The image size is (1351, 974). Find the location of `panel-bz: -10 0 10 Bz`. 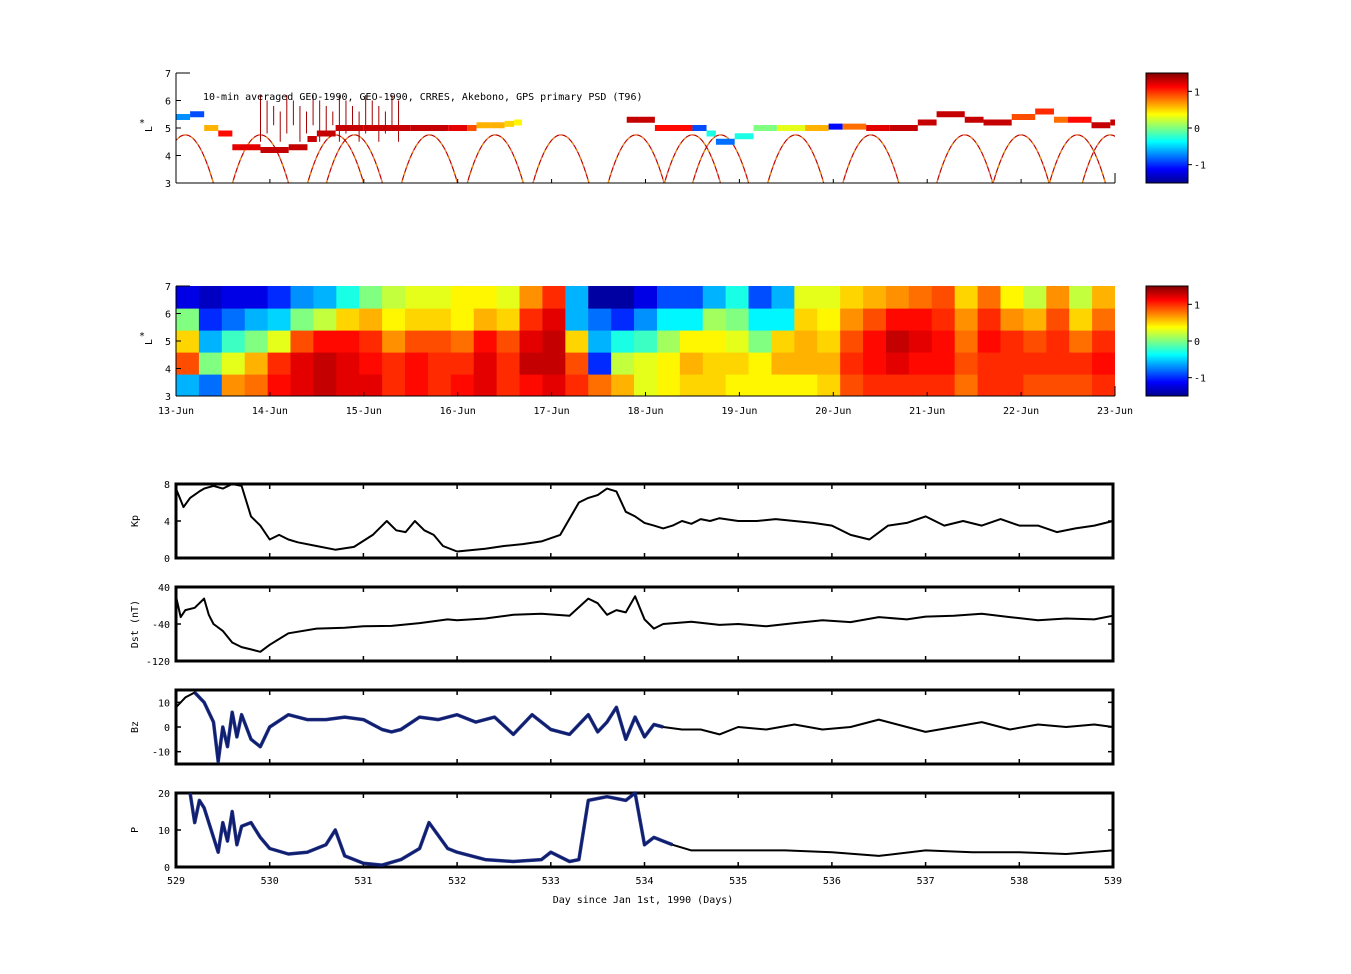

panel-bz: -10 0 10 Bz is located at coordinates (622, 727).